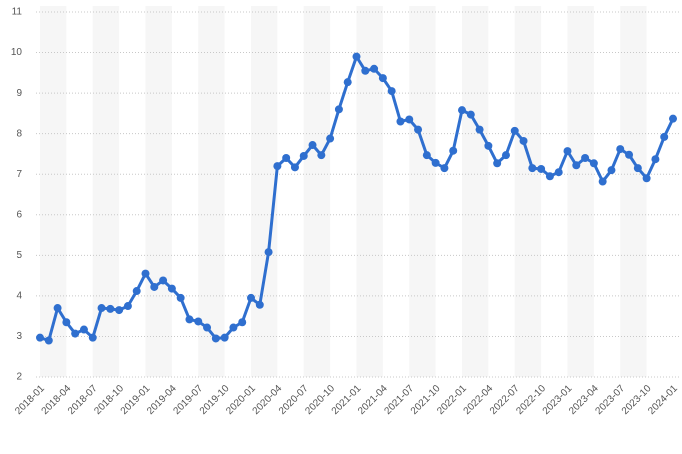 The image size is (682, 454). Describe the element at coordinates (19, 377) in the screenshot. I see `y-tick-label: 2` at that location.